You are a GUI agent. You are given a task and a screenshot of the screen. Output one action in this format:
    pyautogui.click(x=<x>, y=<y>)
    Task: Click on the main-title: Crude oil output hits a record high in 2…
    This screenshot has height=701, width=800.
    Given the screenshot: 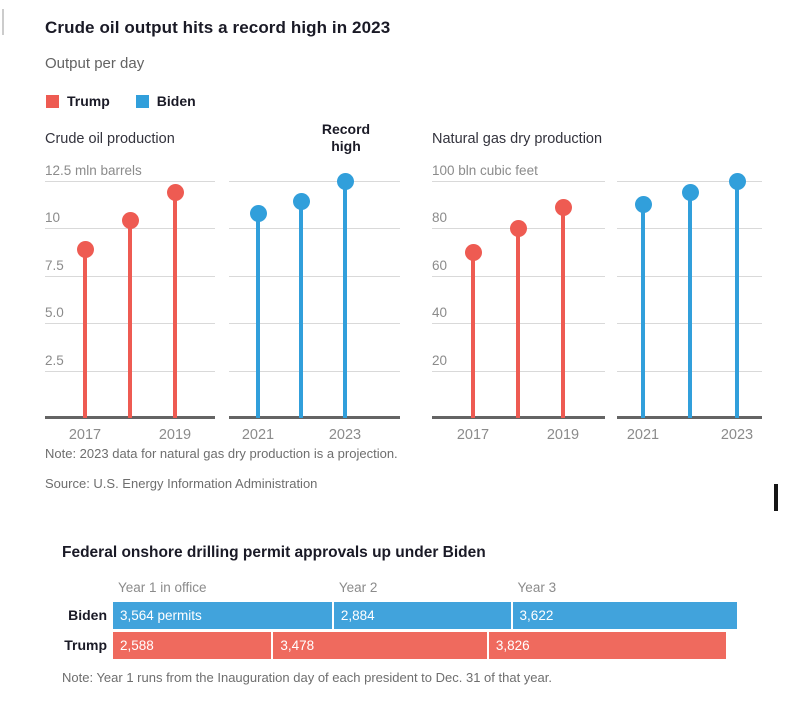 What is the action you would take?
    pyautogui.click(x=218, y=27)
    